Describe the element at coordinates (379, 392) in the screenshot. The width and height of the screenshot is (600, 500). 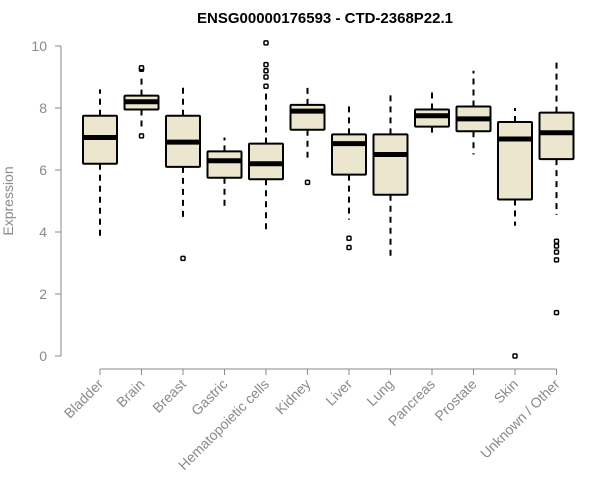
I see `x-tick-label: Lung` at that location.